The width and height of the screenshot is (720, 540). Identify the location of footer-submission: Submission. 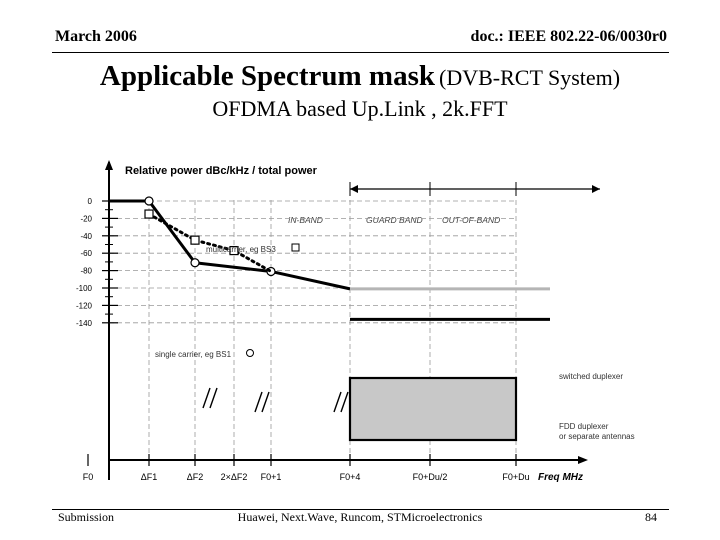
(86, 517).